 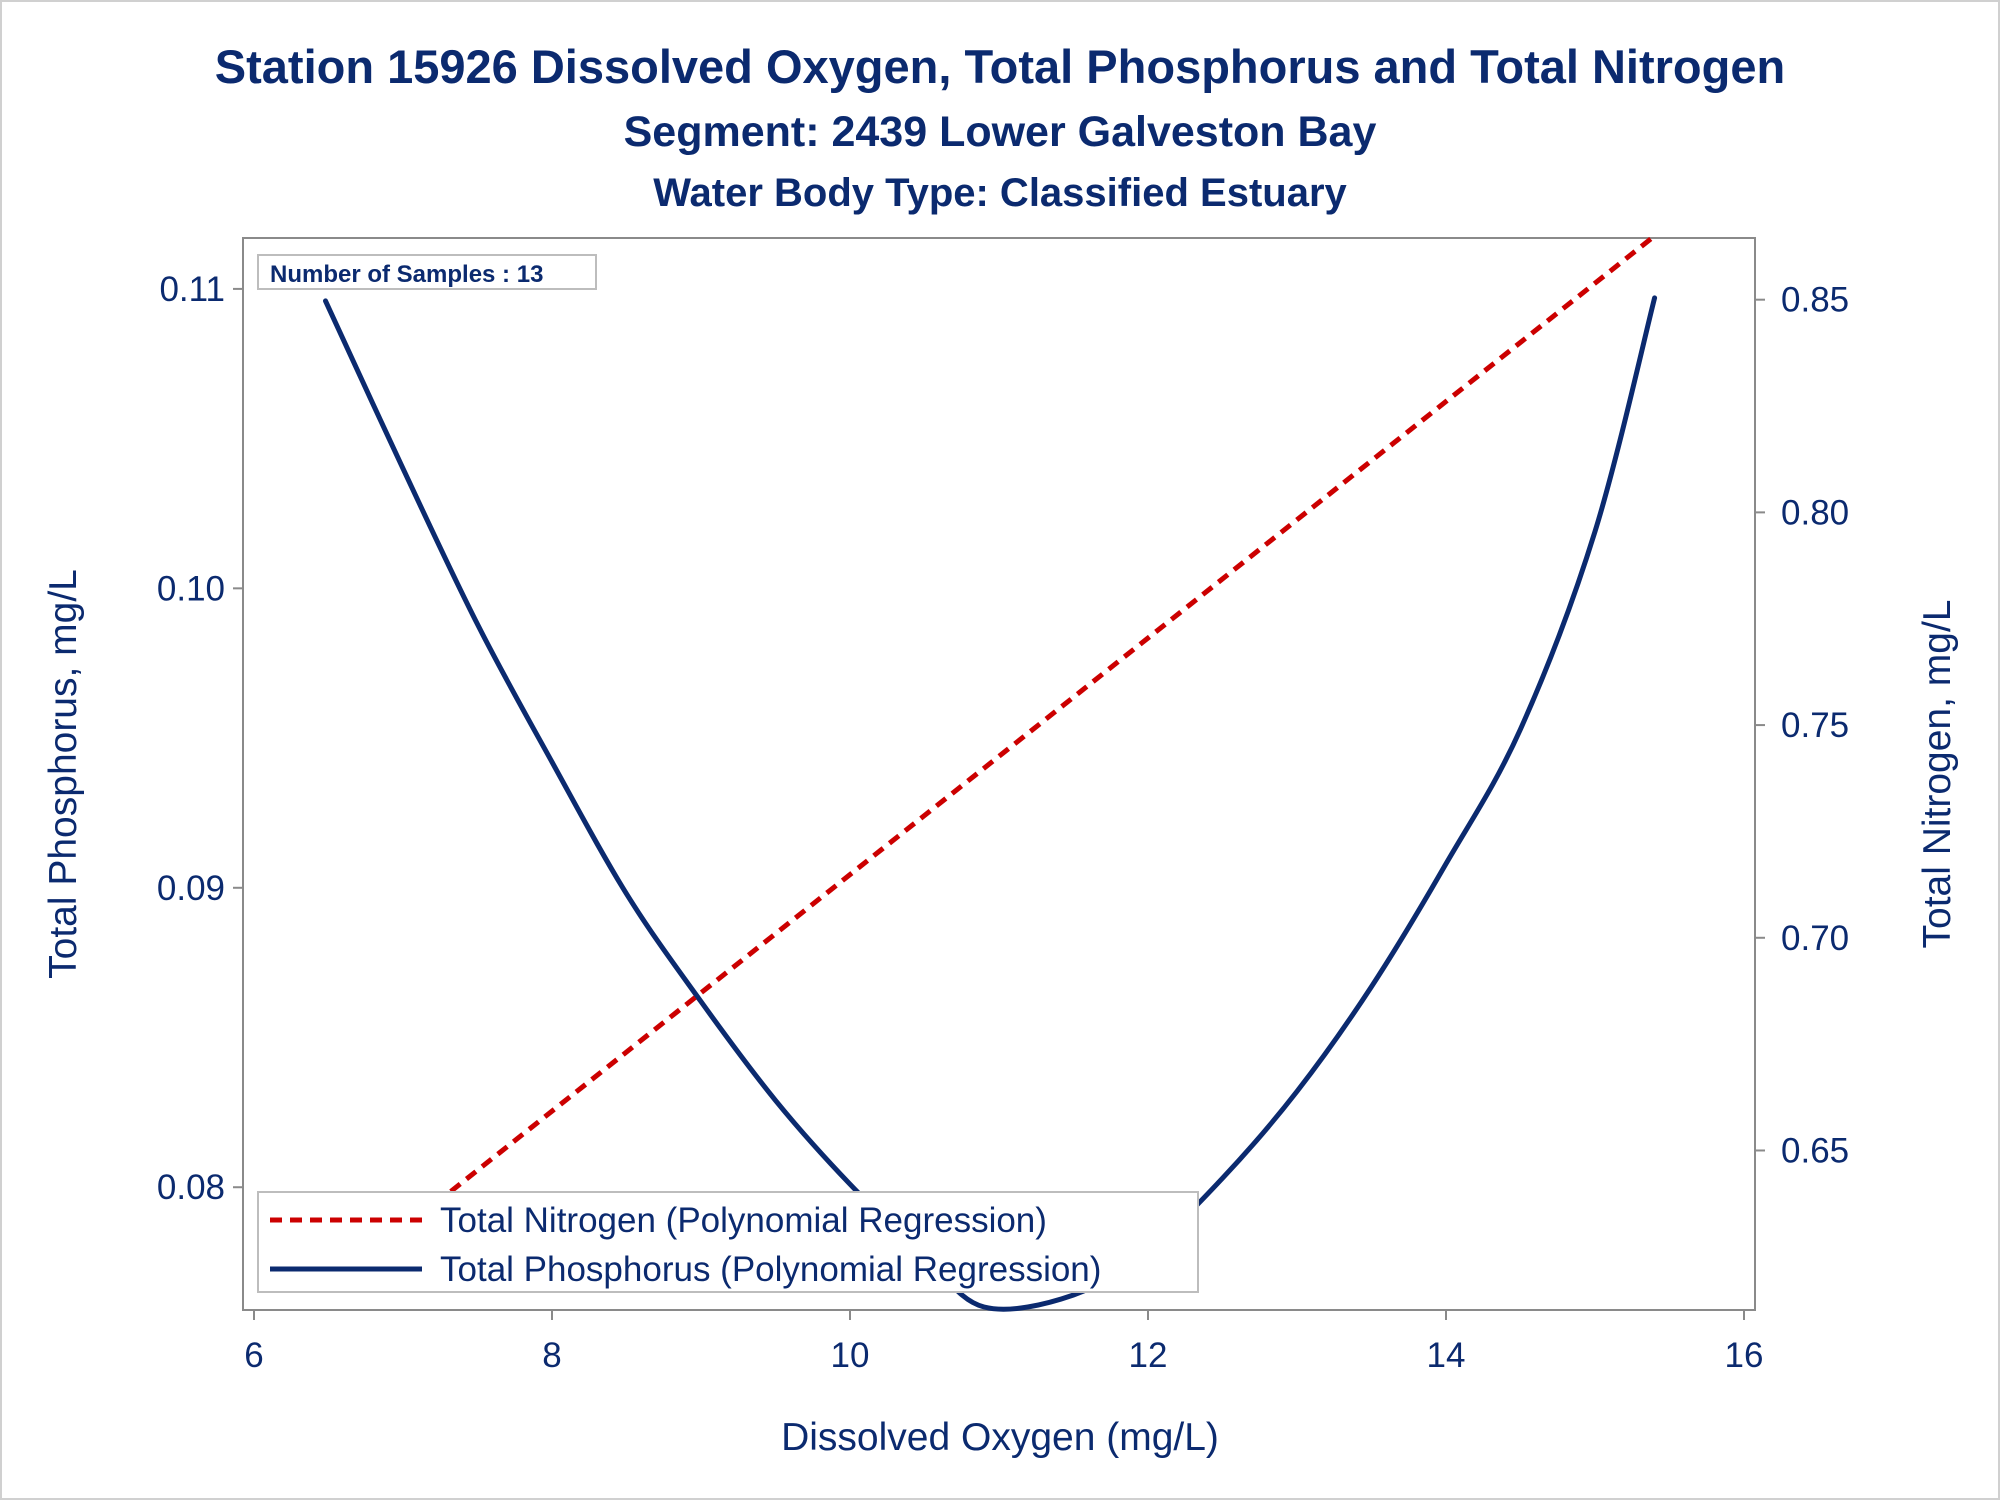 I want to click on x-axis-label: Dissolved Oxygen (mg/L), so click(x=1000, y=1437).